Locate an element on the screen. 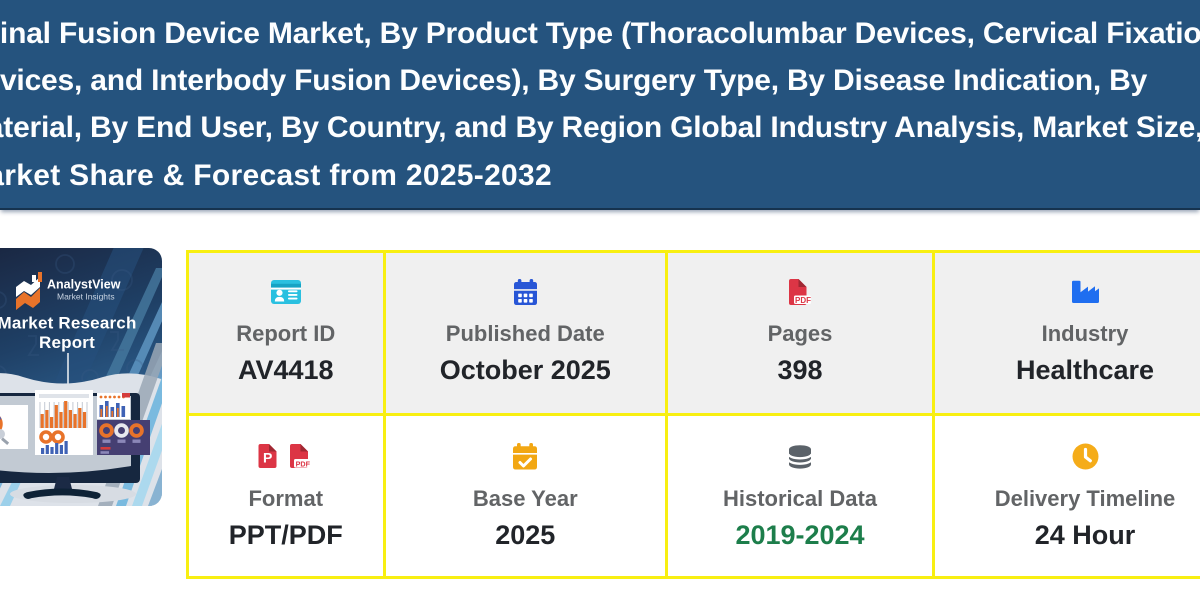 The width and height of the screenshot is (1200, 600). svg-text: P is located at coordinates (267, 457).